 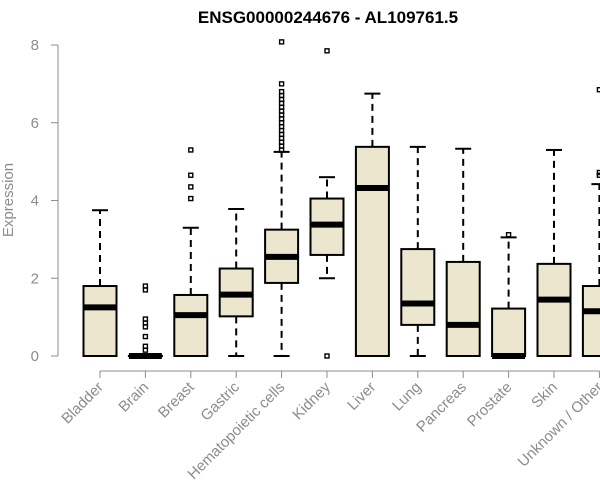 What do you see at coordinates (133, 397) in the screenshot?
I see `x-tick-label: Brain` at bounding box center [133, 397].